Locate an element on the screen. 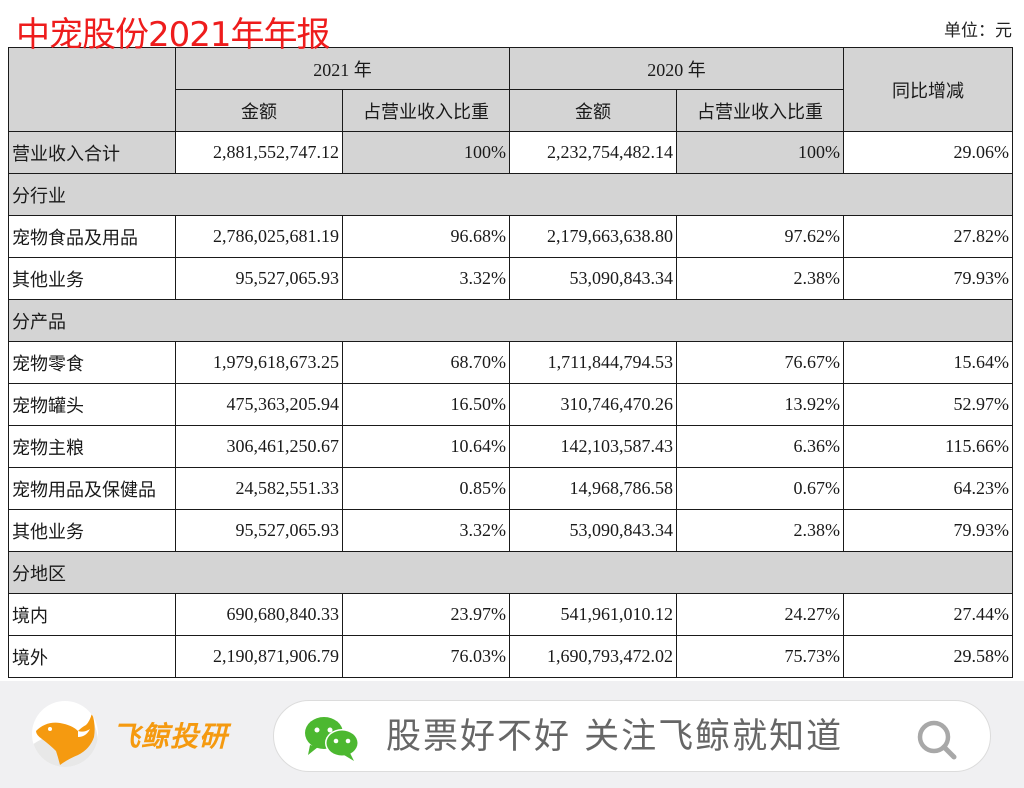 This screenshot has height=788, width=1024. amount-2020: 1,690,793,472.02 is located at coordinates (593, 656).